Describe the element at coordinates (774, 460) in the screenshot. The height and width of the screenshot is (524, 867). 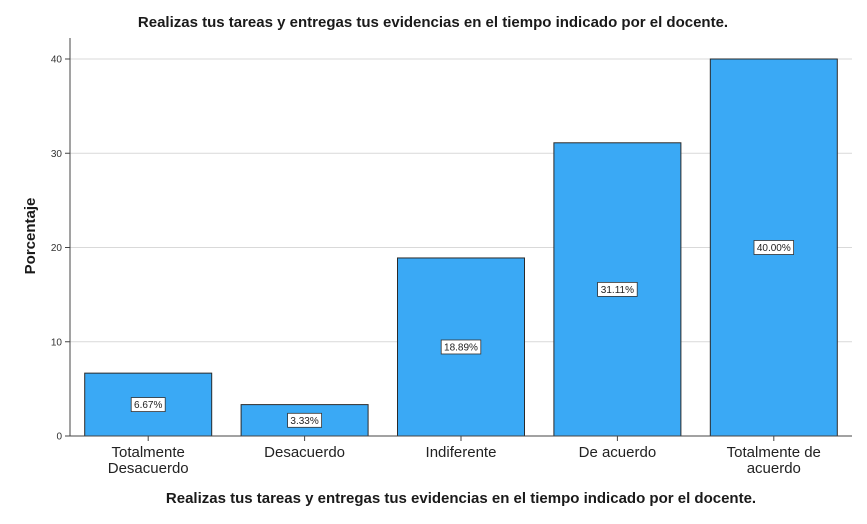
I see `x-tick-label: Totalmente de acuerdo` at that location.